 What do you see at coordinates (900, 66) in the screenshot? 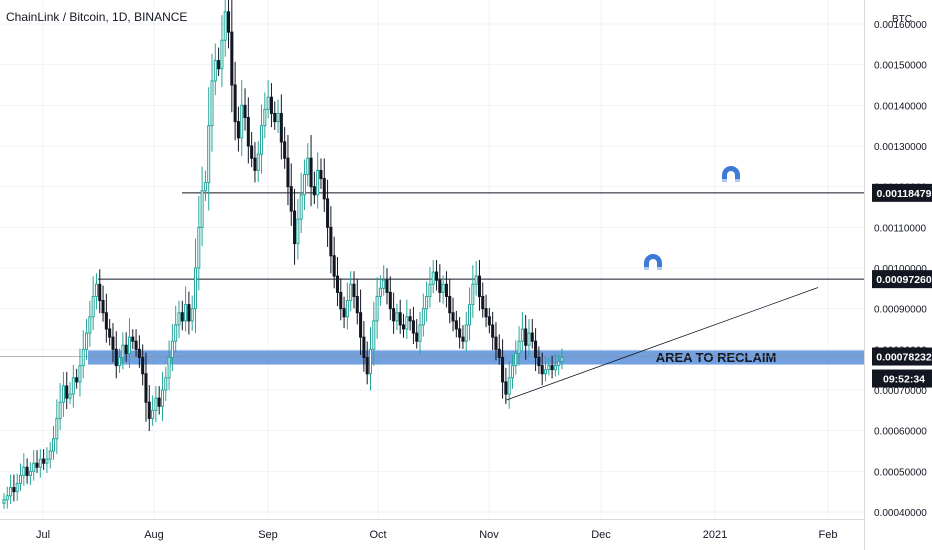
I see `price-tick-label: 0.00150000` at bounding box center [900, 66].